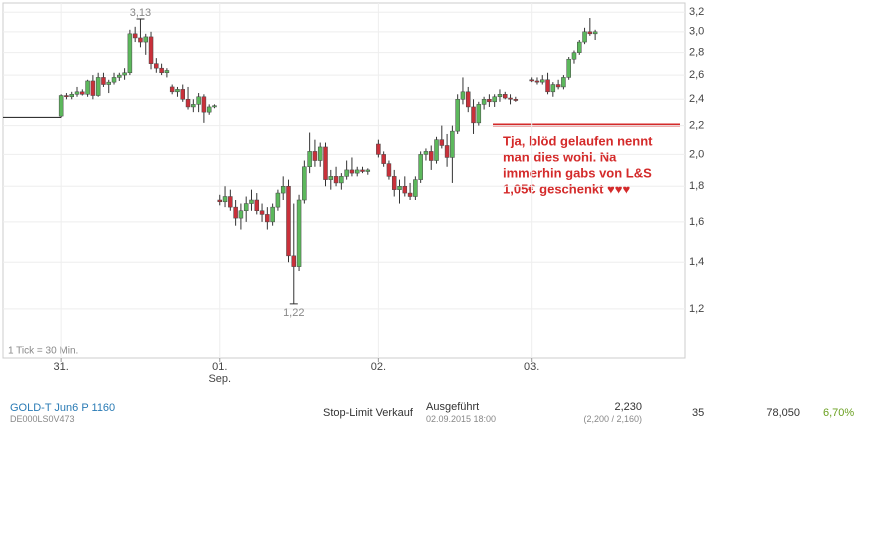 The image size is (878, 533). What do you see at coordinates (696, 309) in the screenshot?
I see `y-tick-label: 1,2` at bounding box center [696, 309].